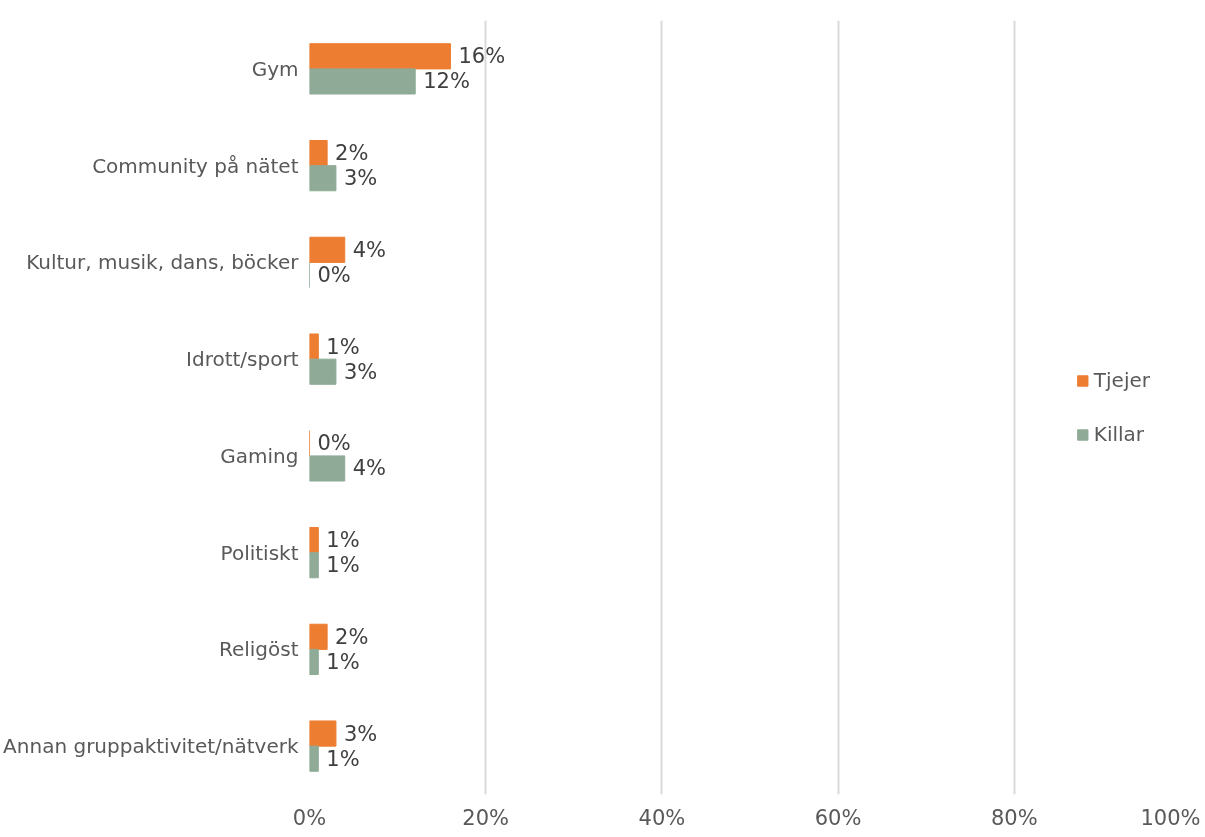 This screenshot has width=1205, height=837. Describe the element at coordinates (446, 81) in the screenshot. I see `data-label: 12%` at that location.